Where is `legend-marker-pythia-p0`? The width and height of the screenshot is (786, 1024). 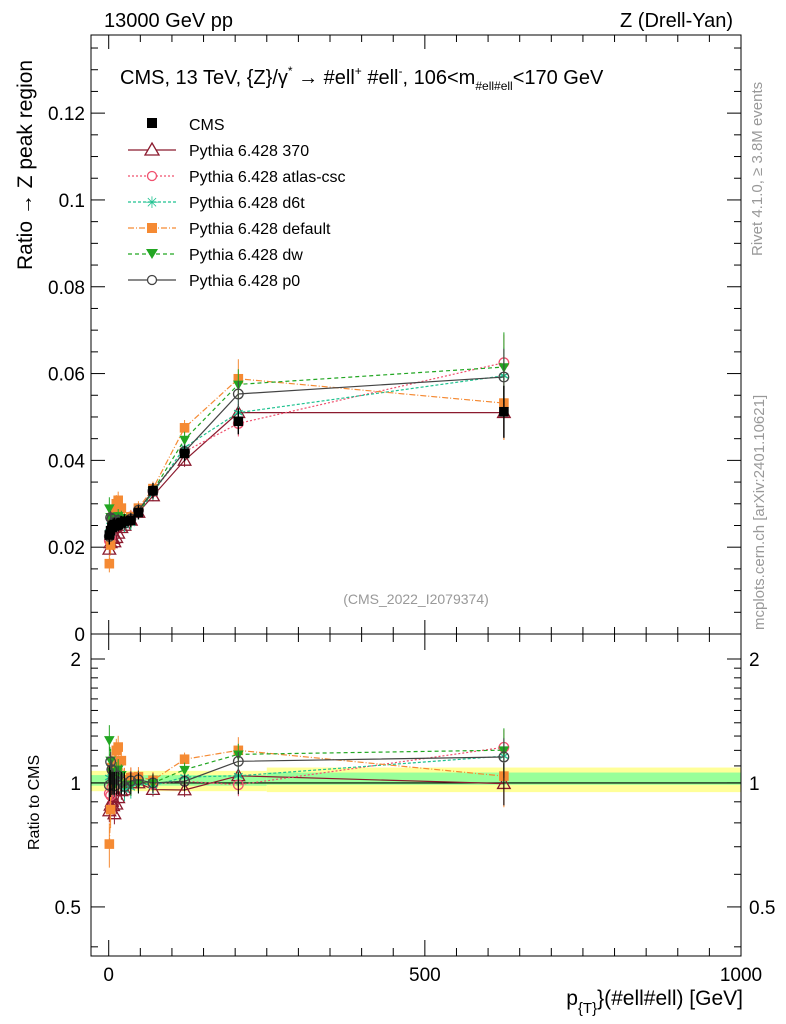
legend-marker-pythia-p0 is located at coordinates (152, 280).